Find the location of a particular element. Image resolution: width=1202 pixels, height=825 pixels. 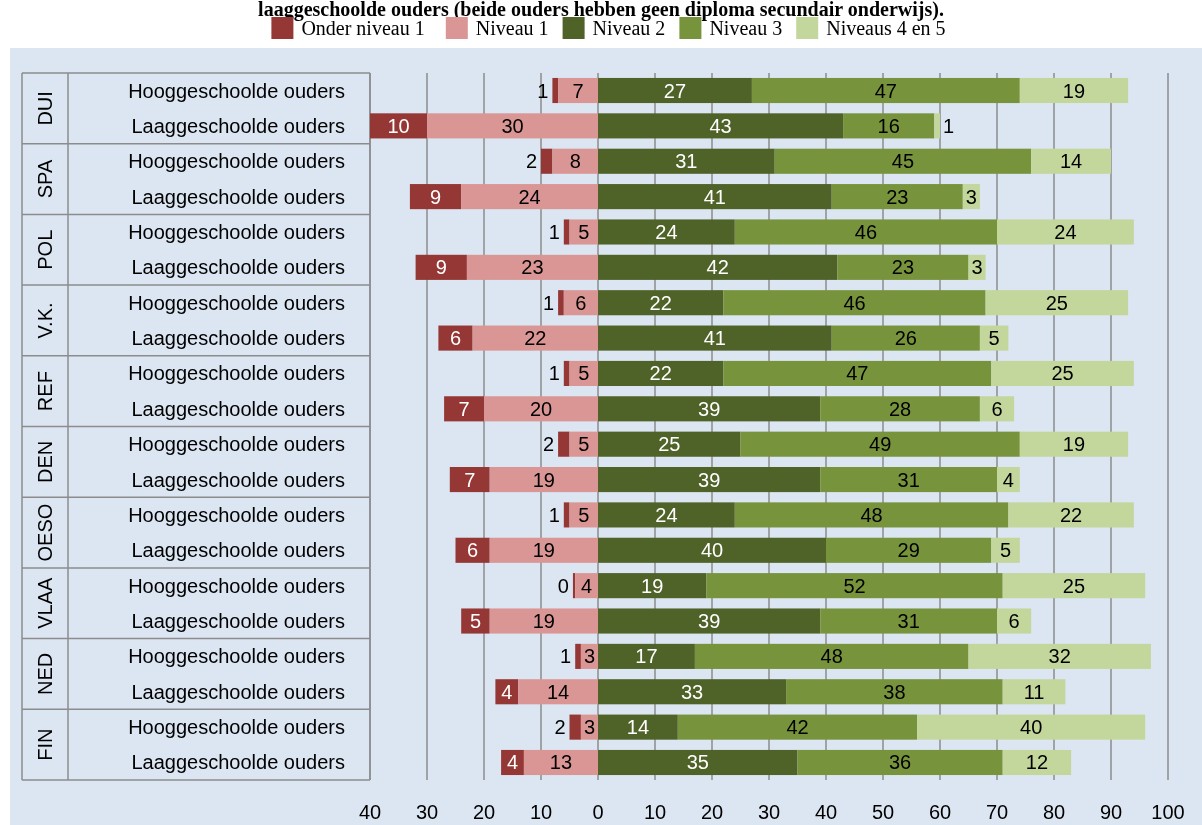

x-tick-label: 20 is located at coordinates (484, 812).